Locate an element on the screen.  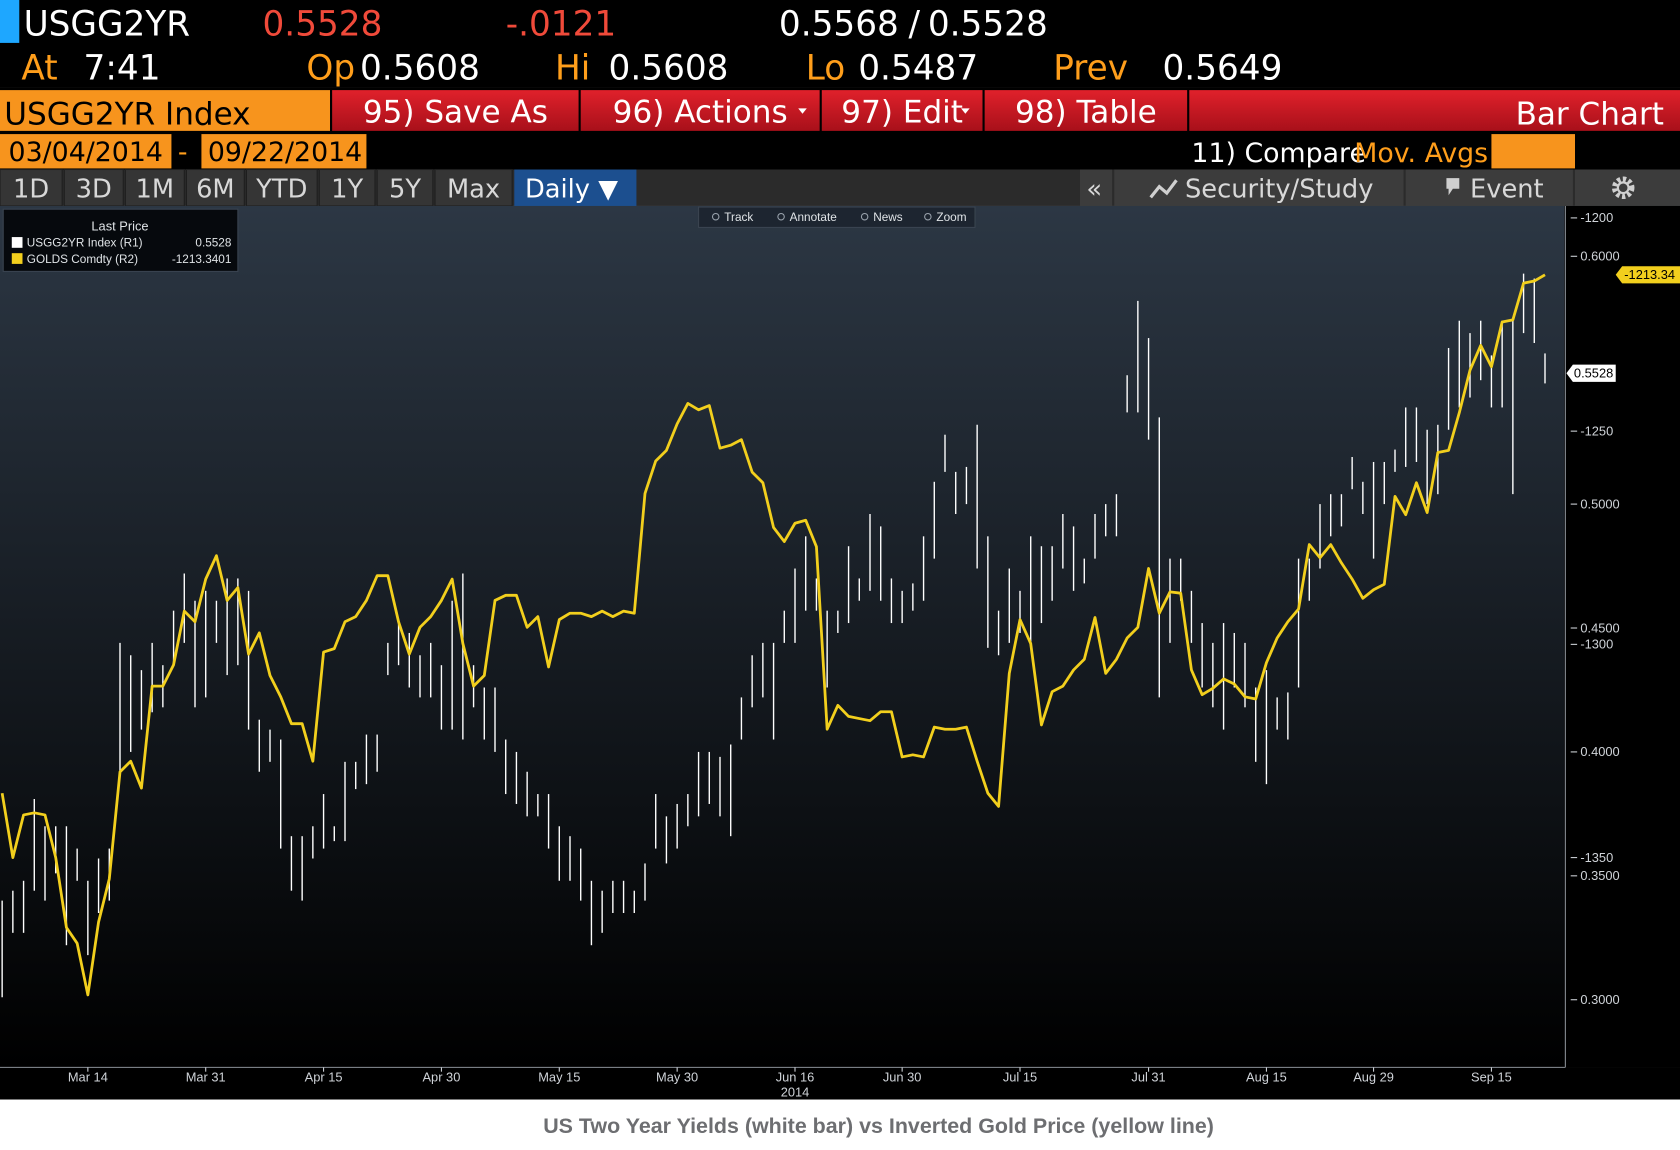
chart-tool-group: Track Annotate News Zoom is located at coordinates (839, 217).